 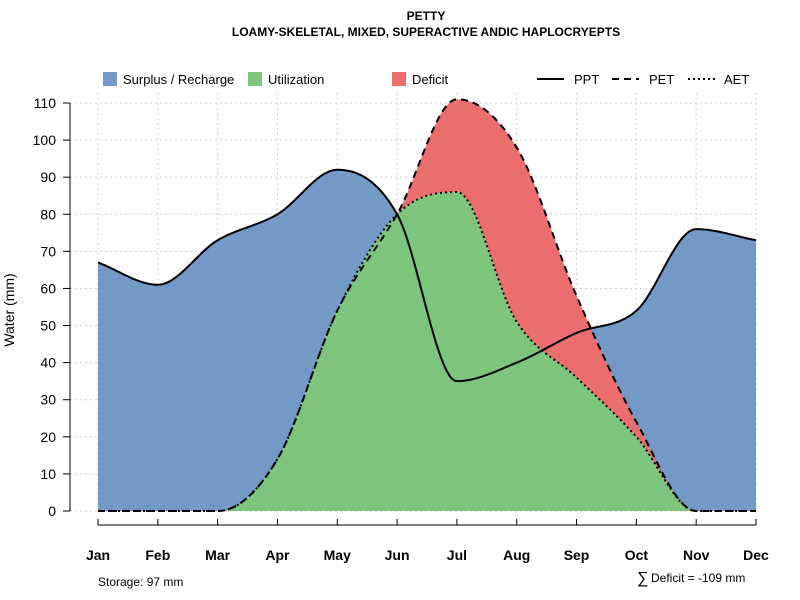 What do you see at coordinates (736, 79) in the screenshot?
I see `legend-label-aet: AET` at bounding box center [736, 79].